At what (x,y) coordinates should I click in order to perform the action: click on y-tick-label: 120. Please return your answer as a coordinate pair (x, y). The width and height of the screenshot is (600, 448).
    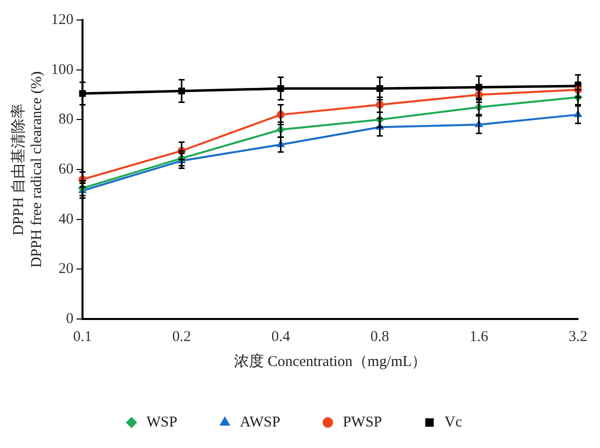
    Looking at the image, I should click on (62, 20).